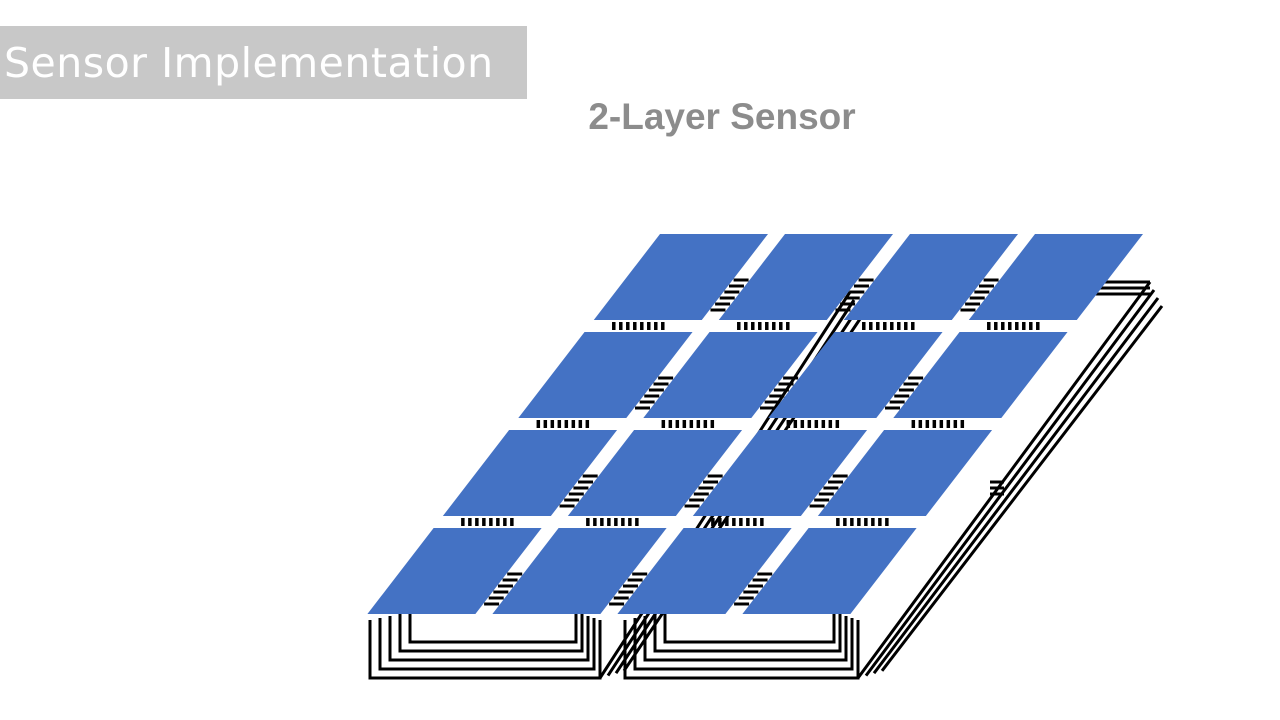 This screenshot has height=720, width=1280. I want to click on diagonal-trace-group, so click(1010, 480).